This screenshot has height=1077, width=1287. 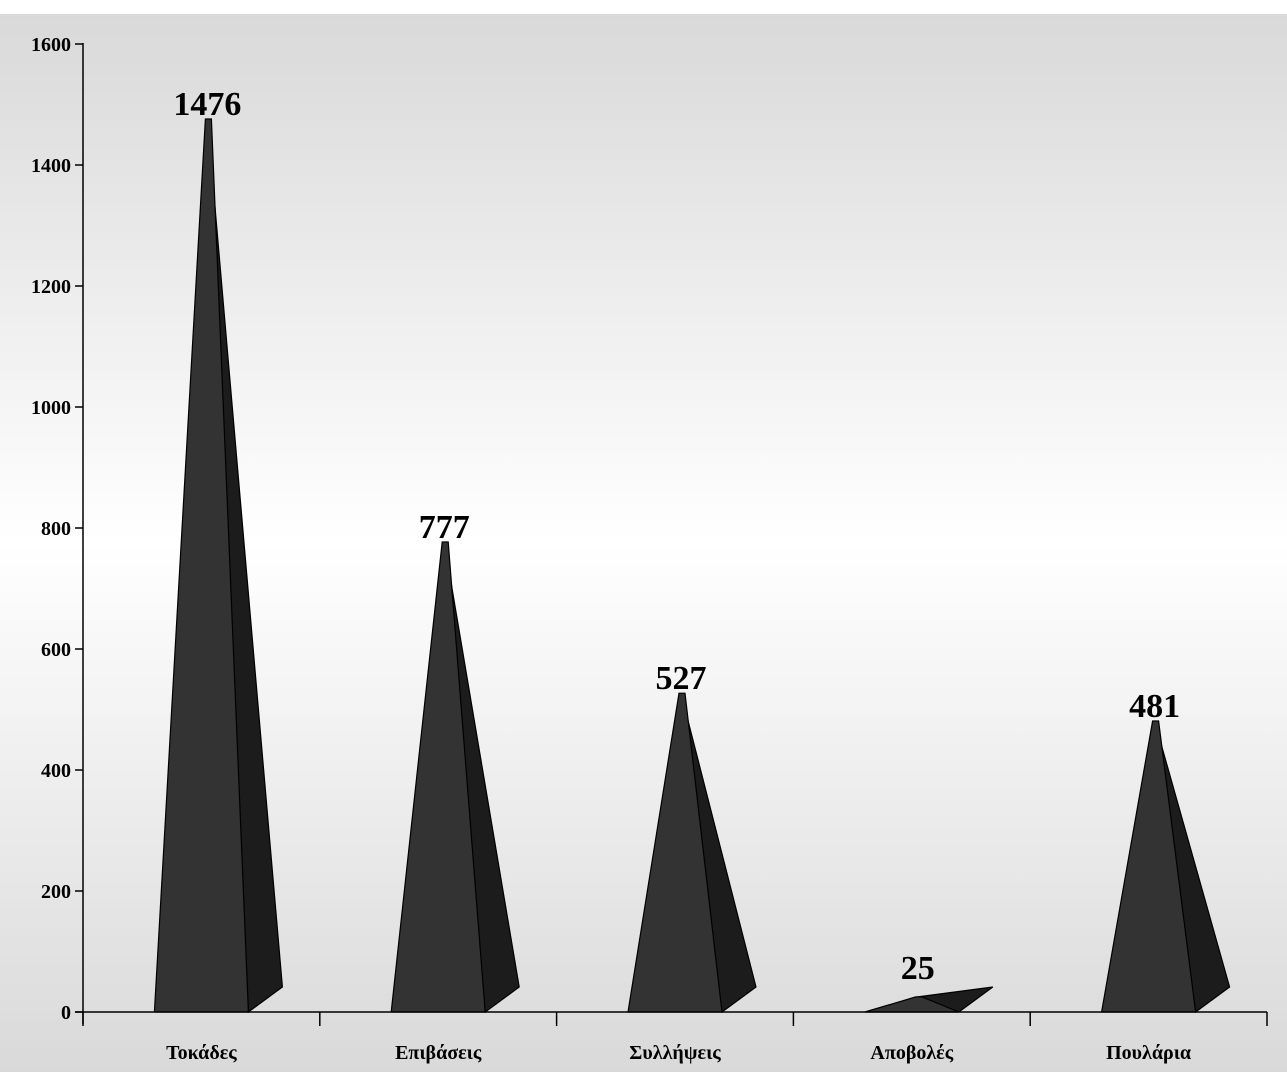 I want to click on data-label: 1476, so click(x=207, y=104).